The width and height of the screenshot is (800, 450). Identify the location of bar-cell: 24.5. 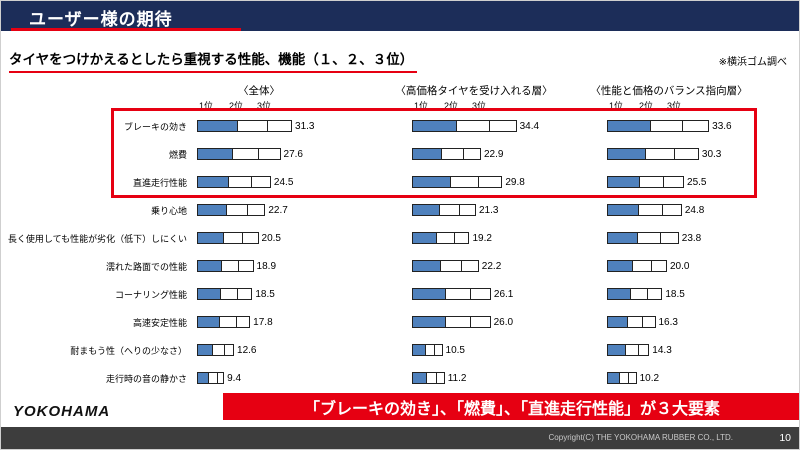
(304, 182).